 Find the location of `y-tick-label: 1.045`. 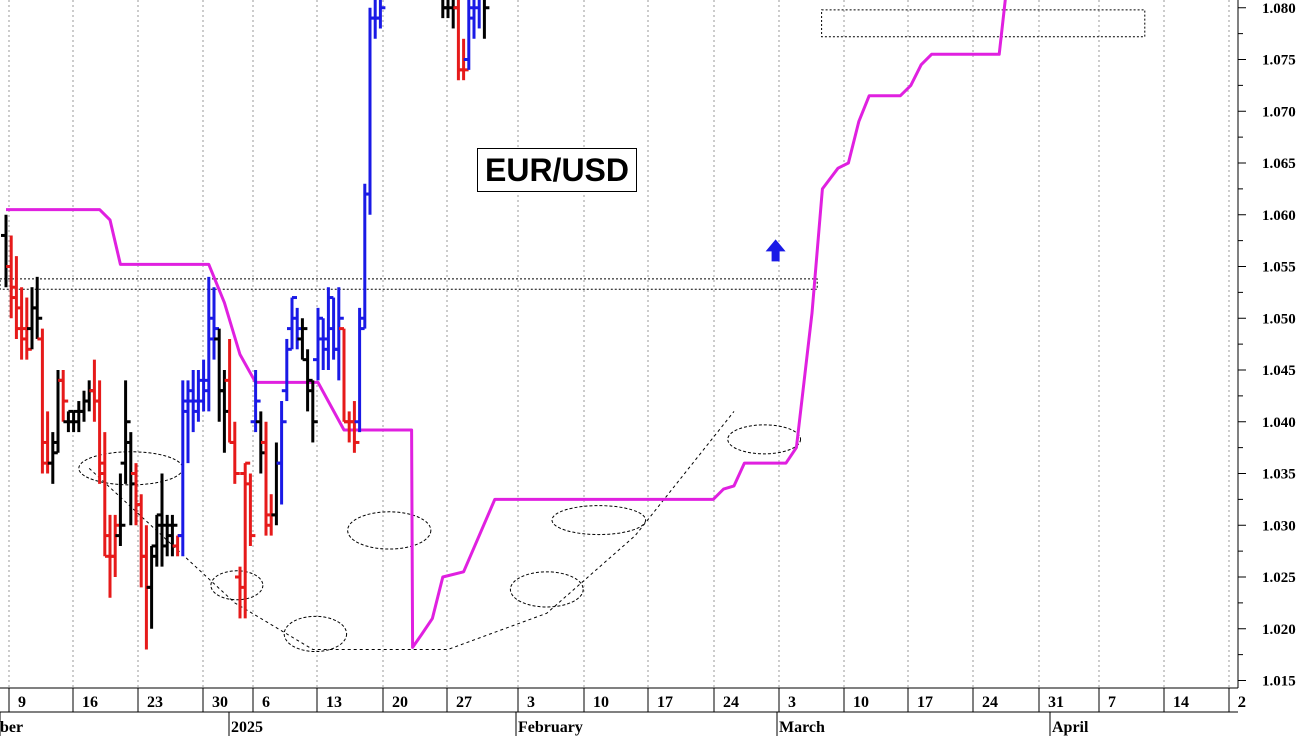

y-tick-label: 1.045 is located at coordinates (1279, 371).